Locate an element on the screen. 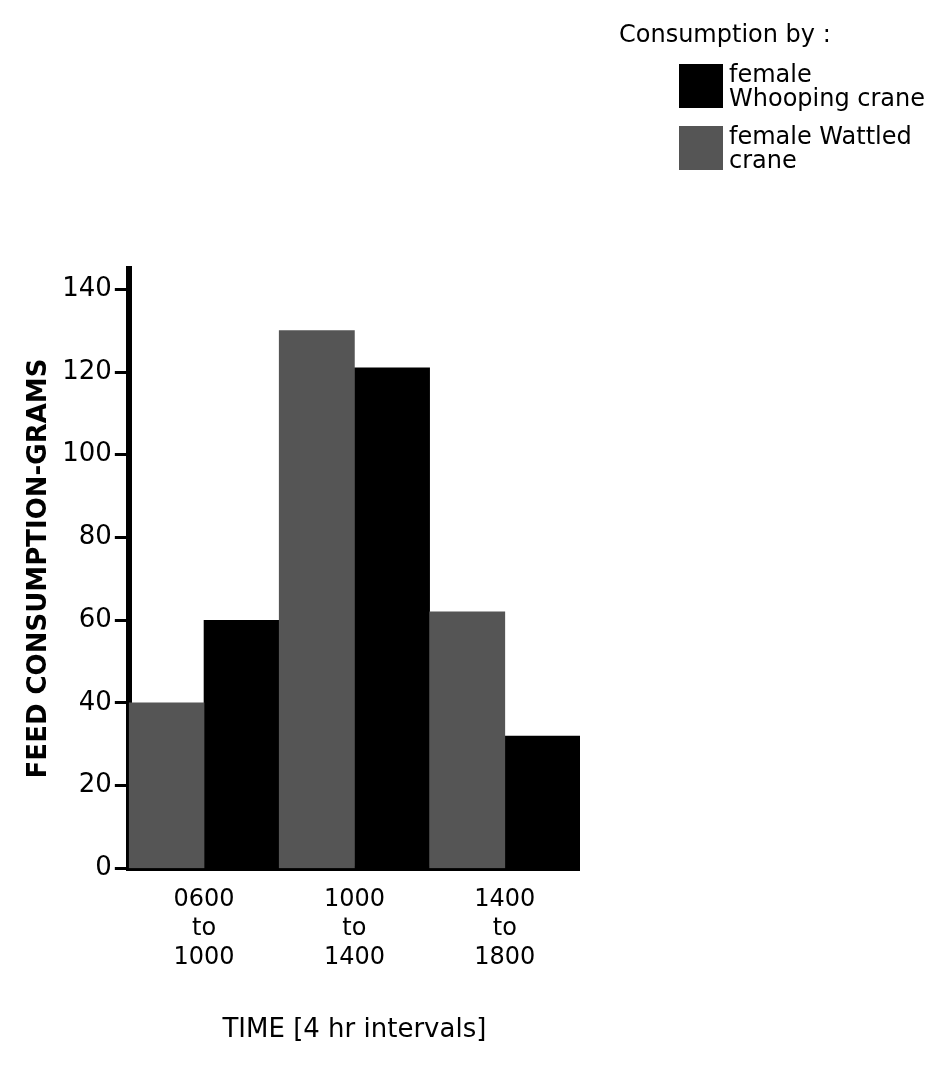  y-tick-label: 60 is located at coordinates (95, 617).